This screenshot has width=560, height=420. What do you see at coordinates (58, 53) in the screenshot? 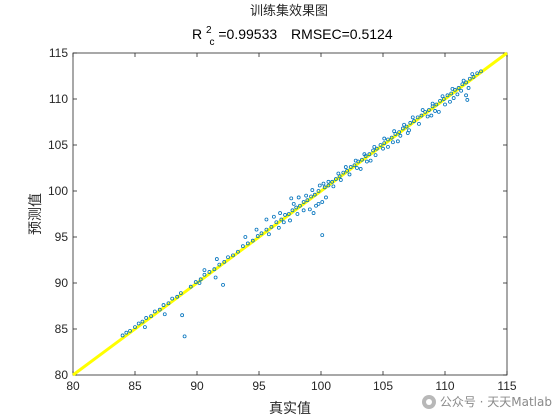
I see `y-tick-label: 115` at bounding box center [58, 53].